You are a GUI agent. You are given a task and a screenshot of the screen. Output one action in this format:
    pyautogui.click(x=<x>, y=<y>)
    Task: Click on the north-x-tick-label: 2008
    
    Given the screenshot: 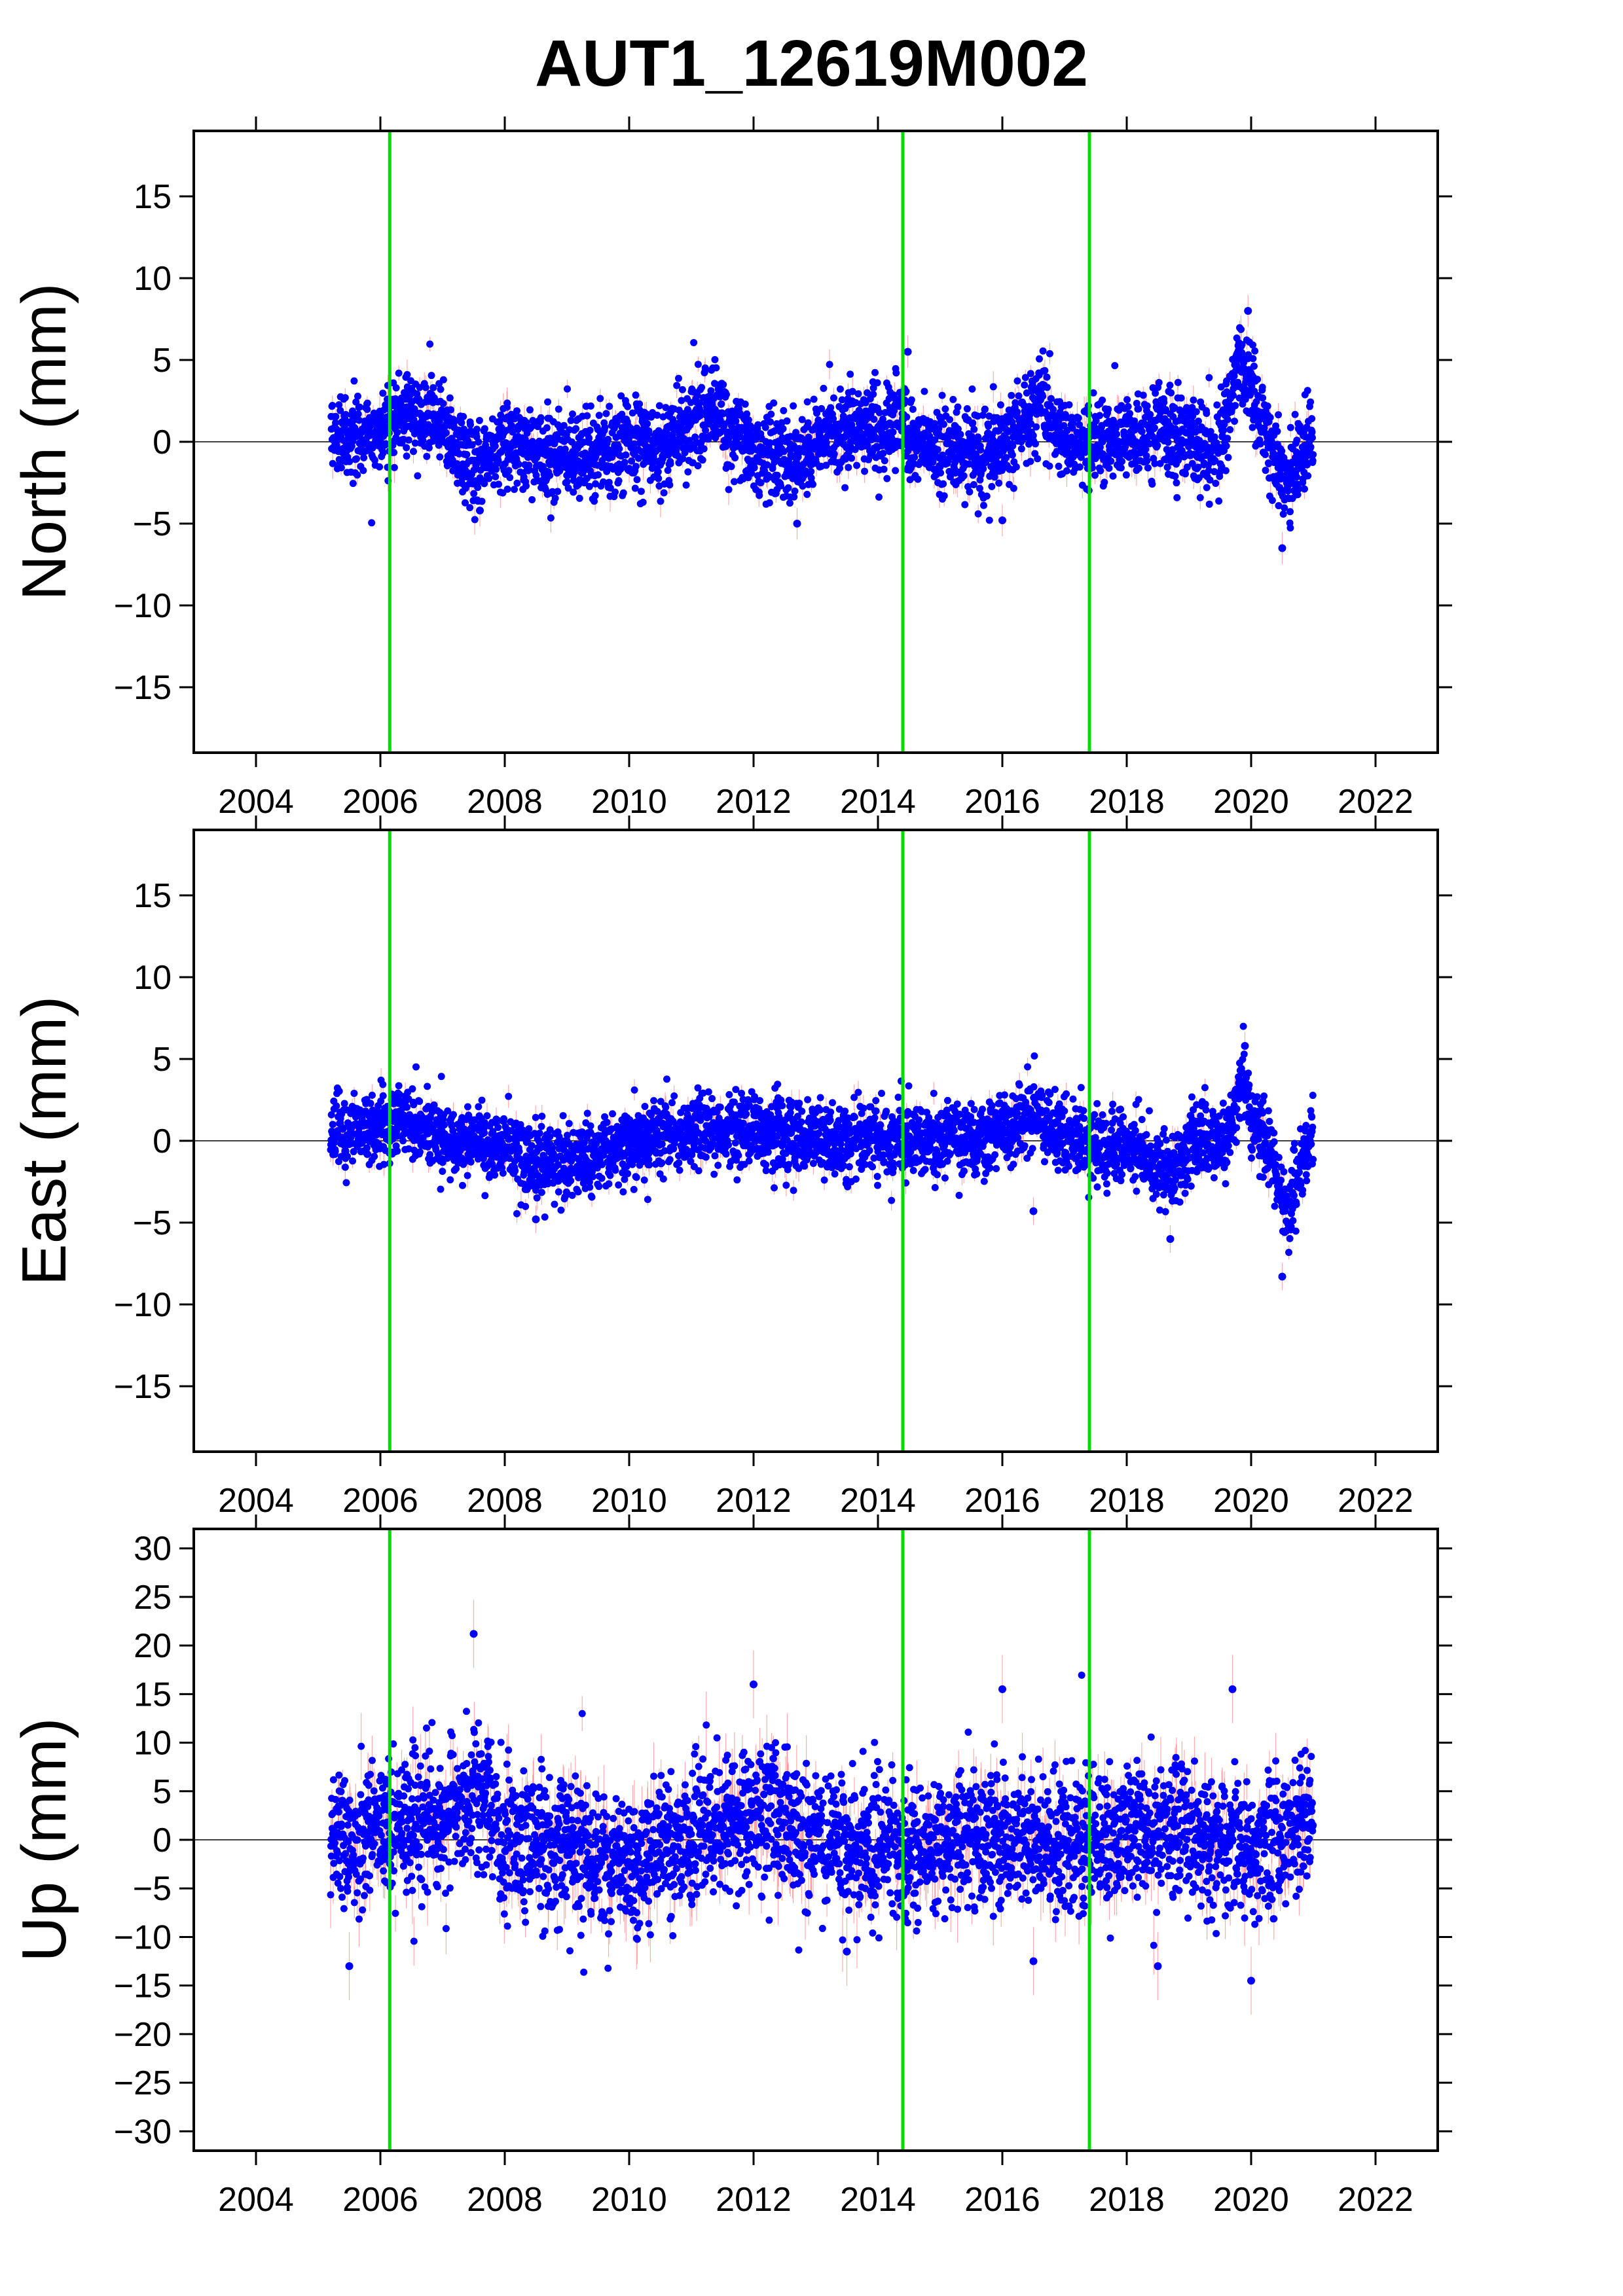 What is the action you would take?
    pyautogui.click(x=505, y=802)
    